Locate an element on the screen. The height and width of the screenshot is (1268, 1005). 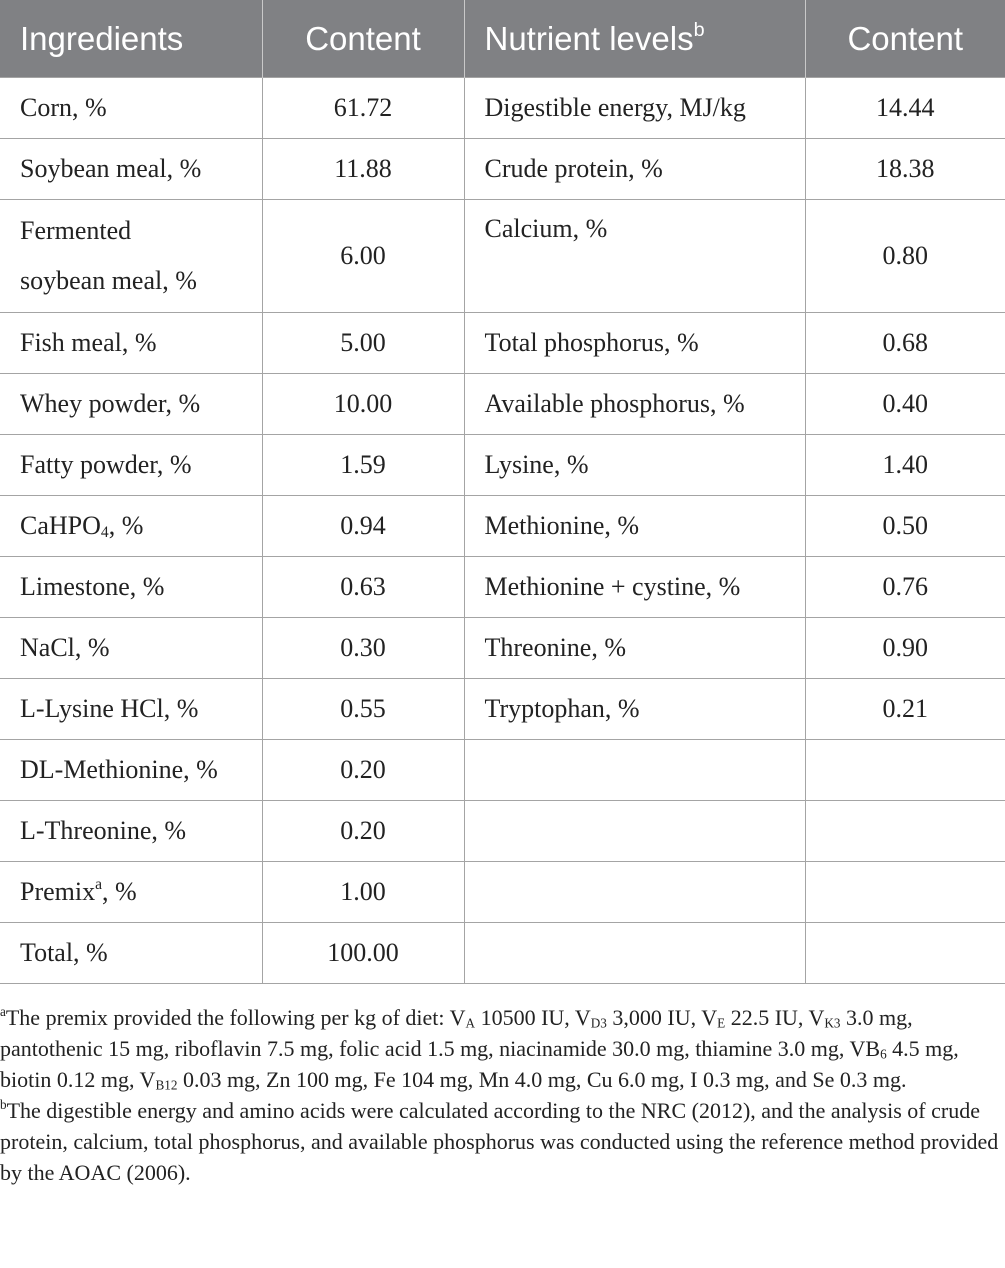
ingredient-cell: NaCl, % is located at coordinates (131, 648).